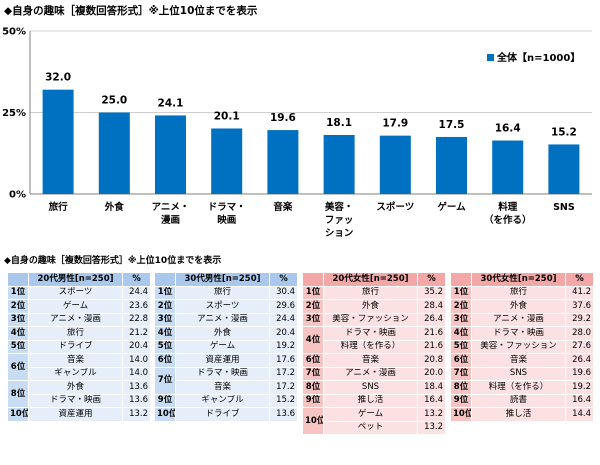 This screenshot has width=600, height=465. What do you see at coordinates (370, 360) in the screenshot?
I see `item-cell: 音楽` at bounding box center [370, 360].